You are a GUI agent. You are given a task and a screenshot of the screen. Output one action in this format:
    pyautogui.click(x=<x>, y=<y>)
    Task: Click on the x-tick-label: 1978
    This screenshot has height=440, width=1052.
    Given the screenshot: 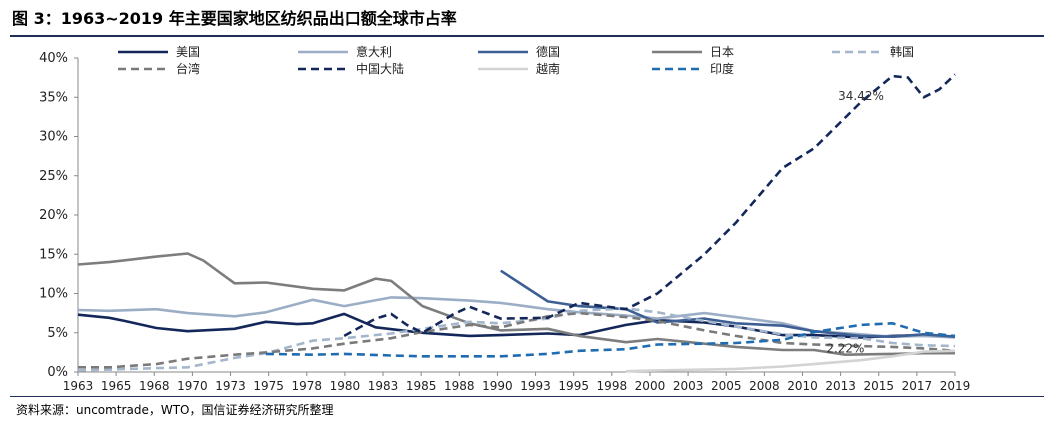 What is the action you would take?
    pyautogui.click(x=307, y=386)
    